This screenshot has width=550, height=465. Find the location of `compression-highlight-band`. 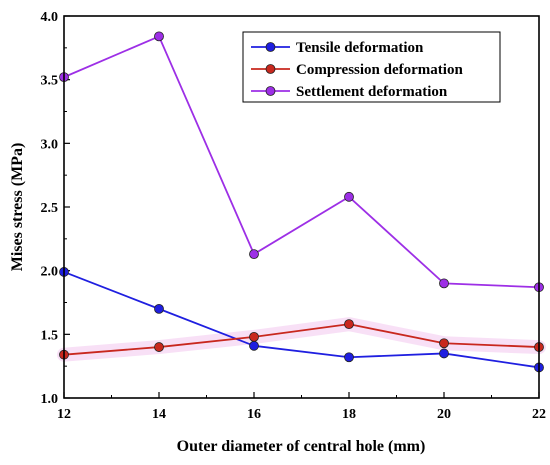

compression-highlight-band is located at coordinates (301, 339).